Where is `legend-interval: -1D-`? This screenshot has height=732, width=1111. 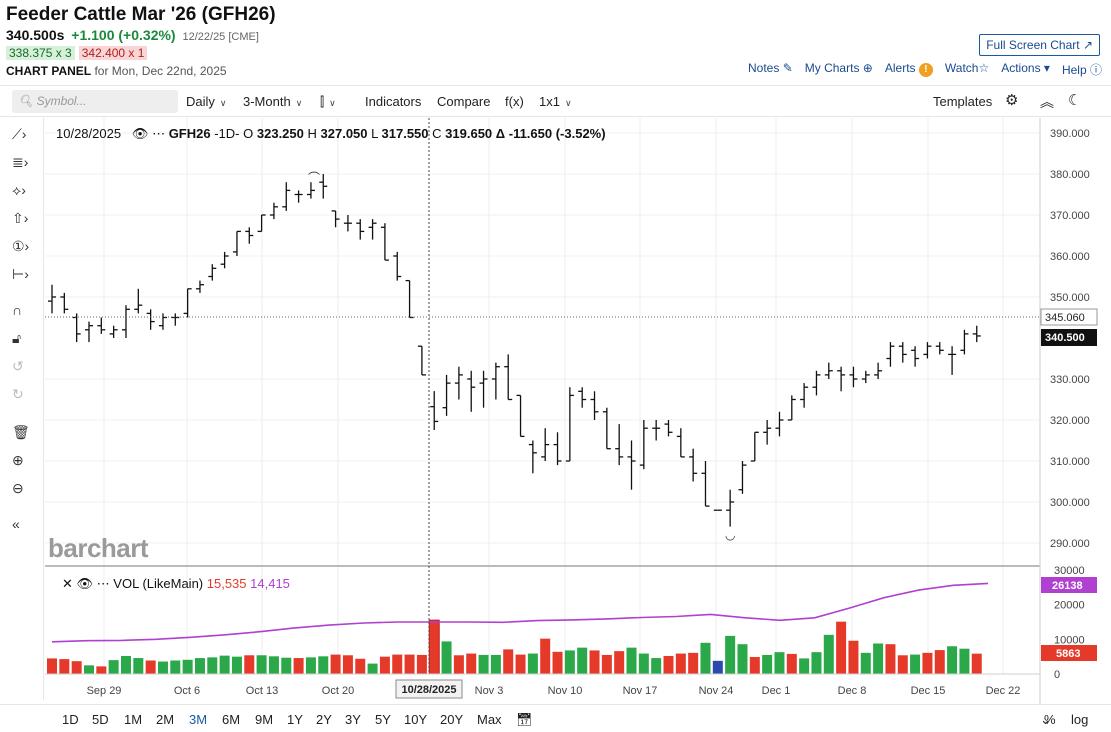 legend-interval: -1D- is located at coordinates (227, 133).